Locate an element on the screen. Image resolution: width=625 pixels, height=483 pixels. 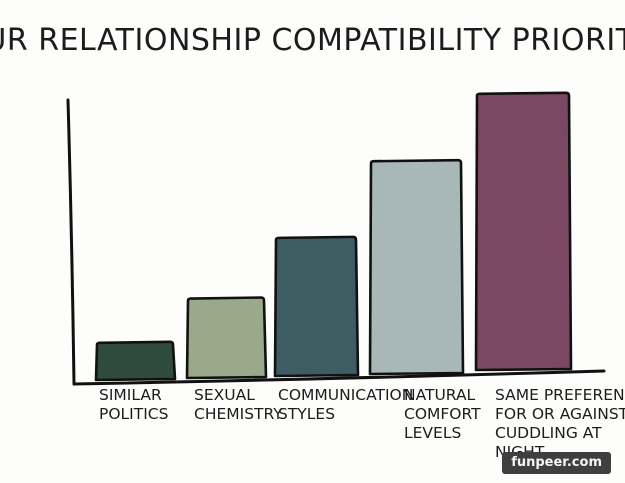
category-label-1: SIMILAR POLITICS is located at coordinates (133, 404).